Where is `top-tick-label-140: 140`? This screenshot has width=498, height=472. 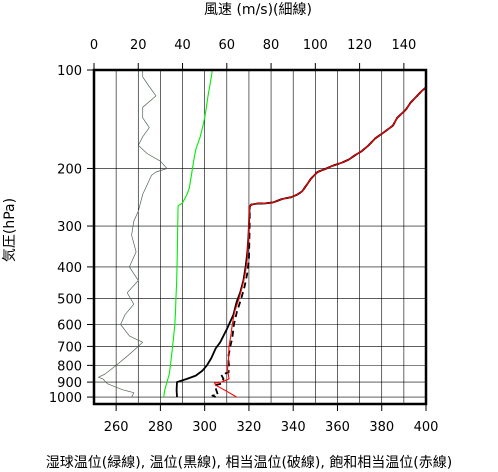
top-tick-label-140: 140 is located at coordinates (403, 45).